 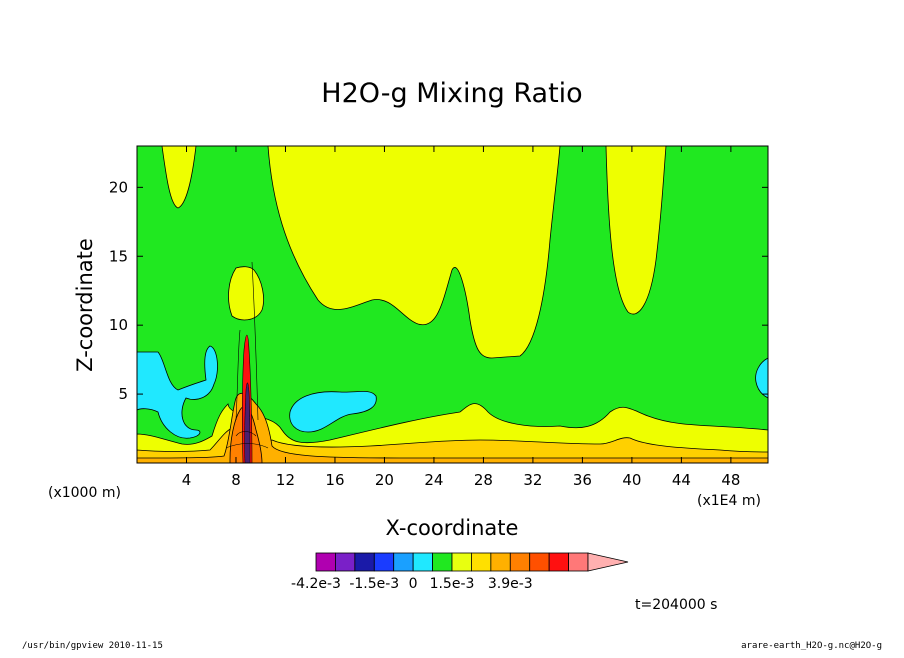 What do you see at coordinates (118, 325) in the screenshot?
I see `y-tick-label: 10` at bounding box center [118, 325].